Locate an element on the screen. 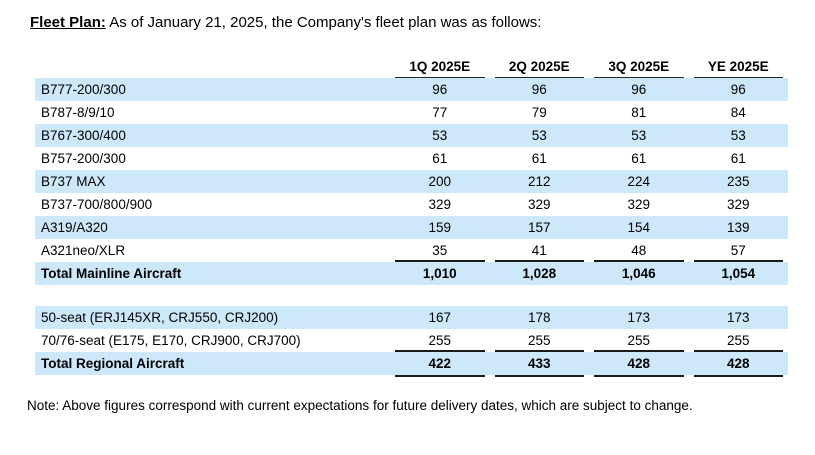 This screenshot has width=815, height=455. row-label: B737-700/800/900 is located at coordinates (97, 204).